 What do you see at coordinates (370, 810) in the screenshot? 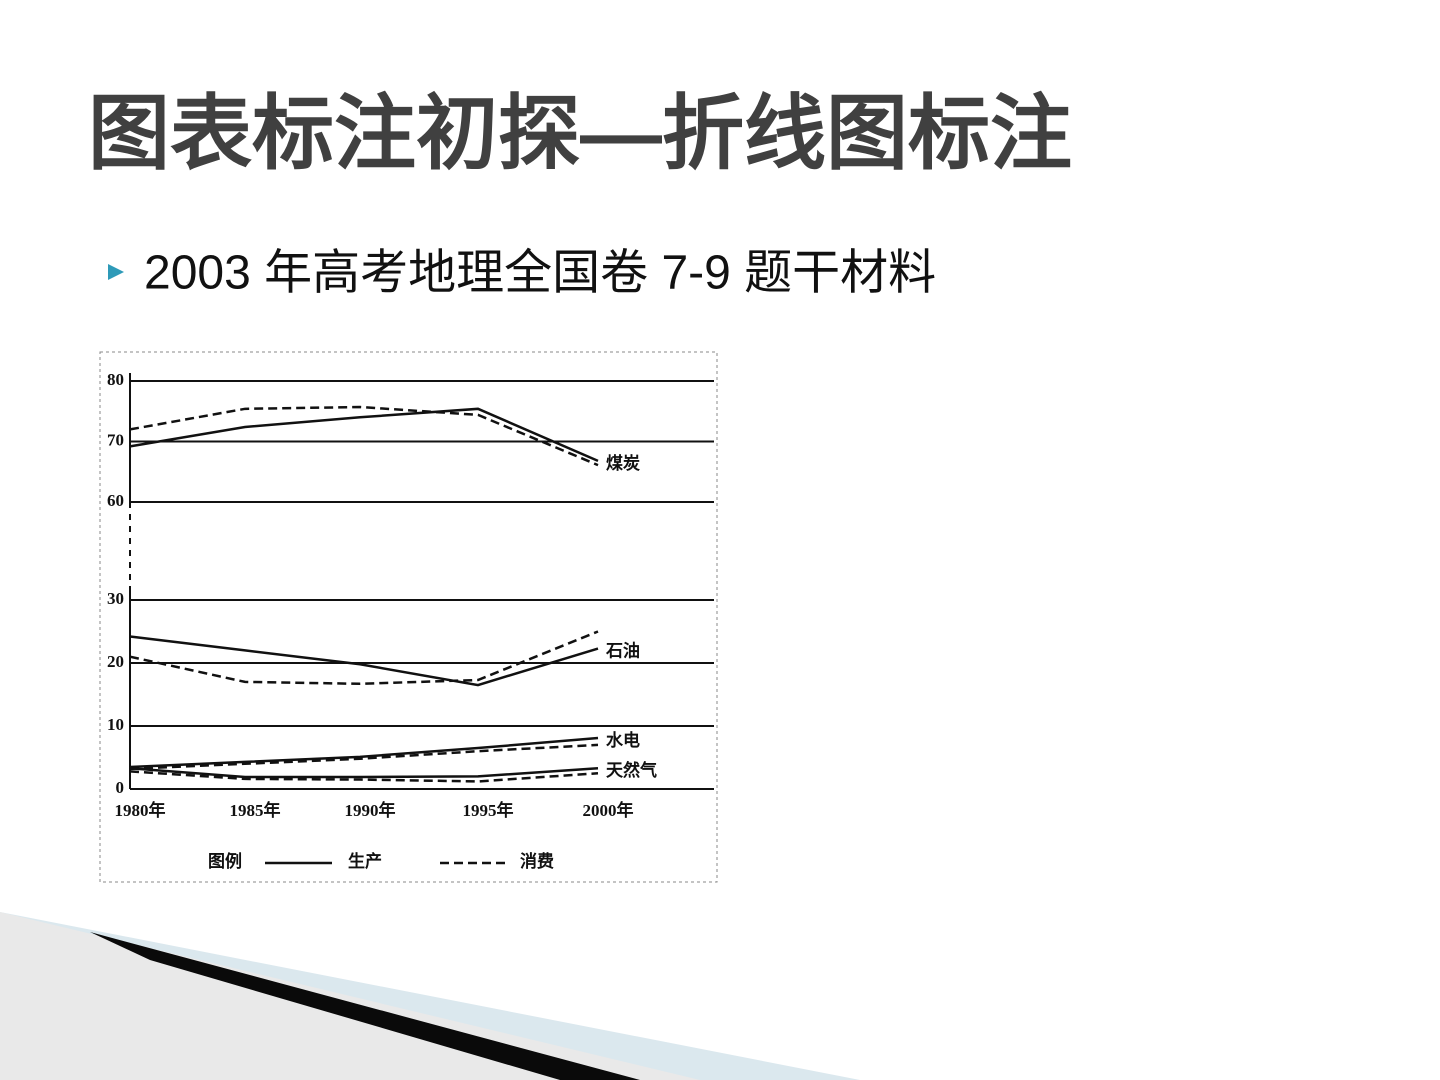
I see `x-tick-label: 1990年` at bounding box center [370, 810].